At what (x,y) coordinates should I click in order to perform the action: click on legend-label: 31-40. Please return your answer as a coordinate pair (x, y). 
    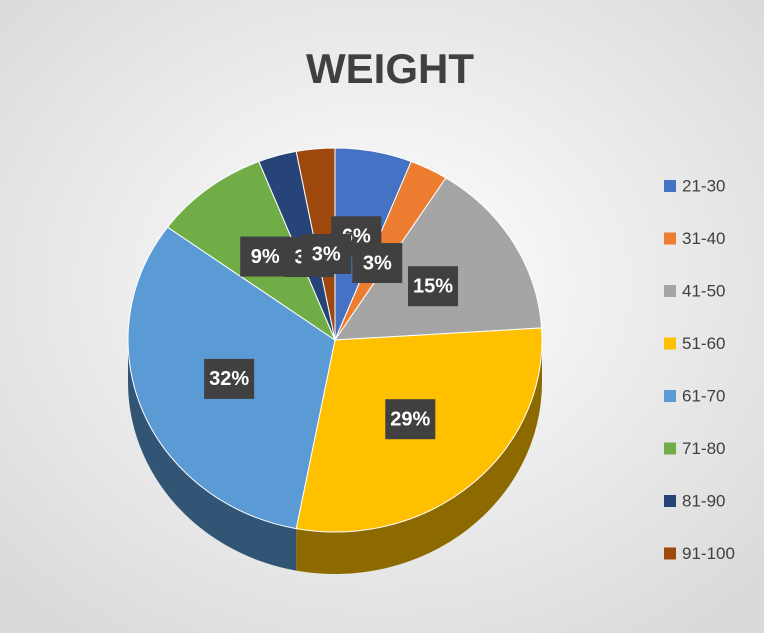
    Looking at the image, I should click on (703, 238).